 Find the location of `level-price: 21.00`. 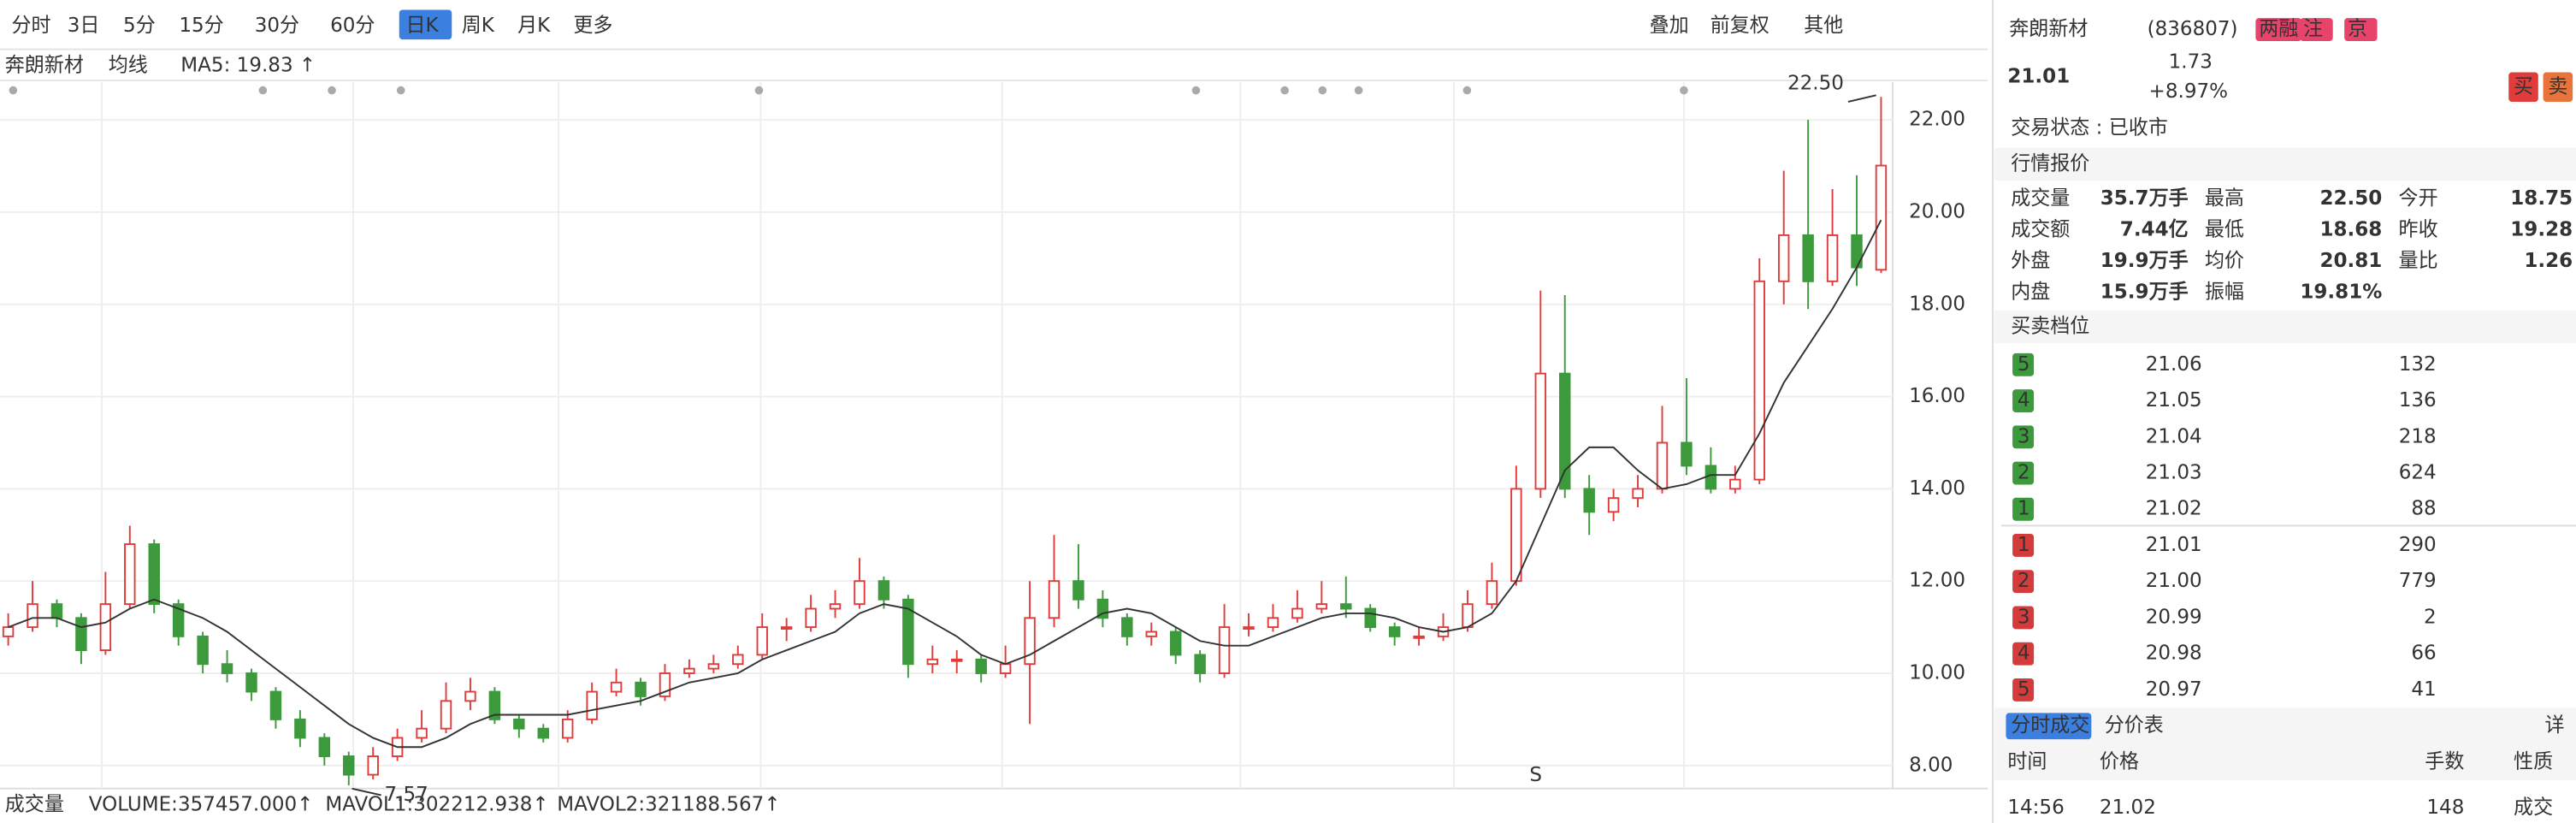

level-price: 21.00 is located at coordinates (2174, 581).